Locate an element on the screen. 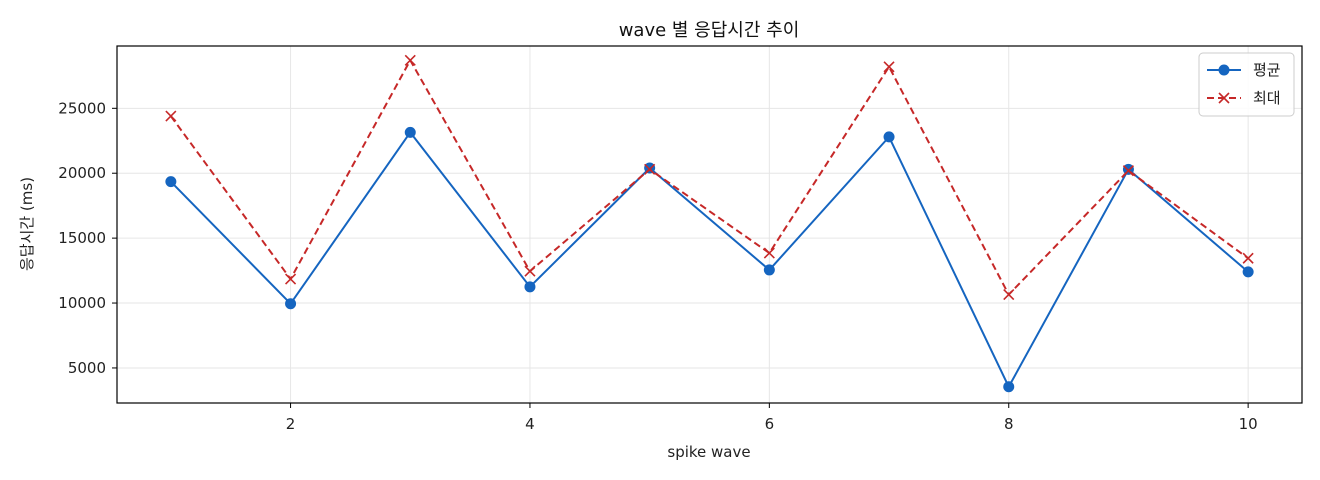 This screenshot has height=480, width=1320. y-tick-label: 15000 is located at coordinates (82, 238).